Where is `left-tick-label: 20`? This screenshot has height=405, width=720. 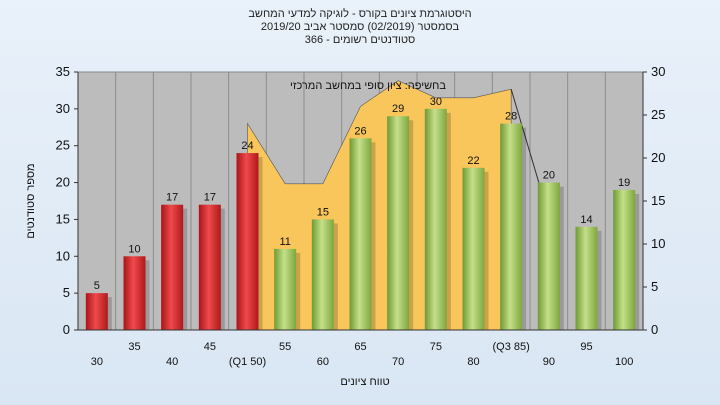 left-tick-label: 20 is located at coordinates (63, 182).